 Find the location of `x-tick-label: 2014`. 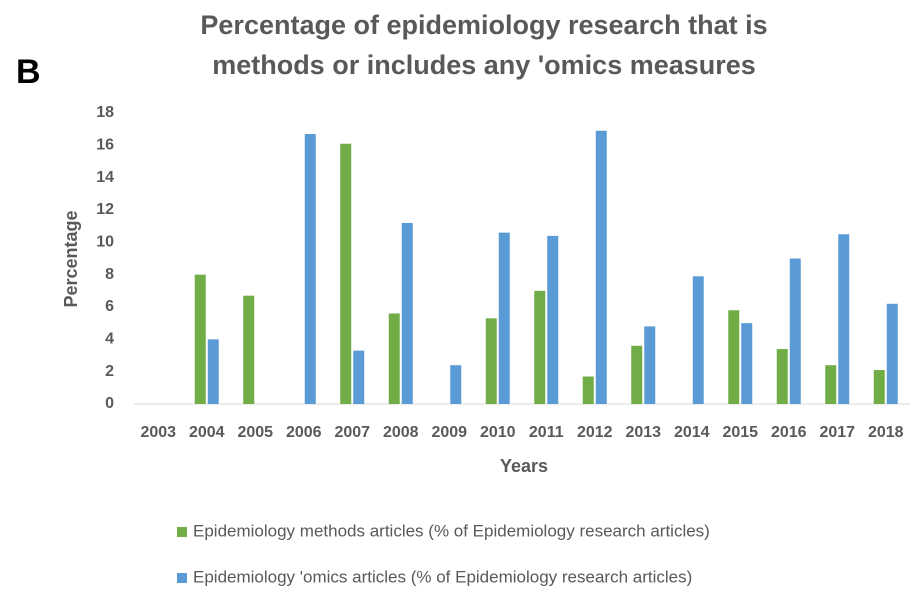

x-tick-label: 2014 is located at coordinates (692, 432).